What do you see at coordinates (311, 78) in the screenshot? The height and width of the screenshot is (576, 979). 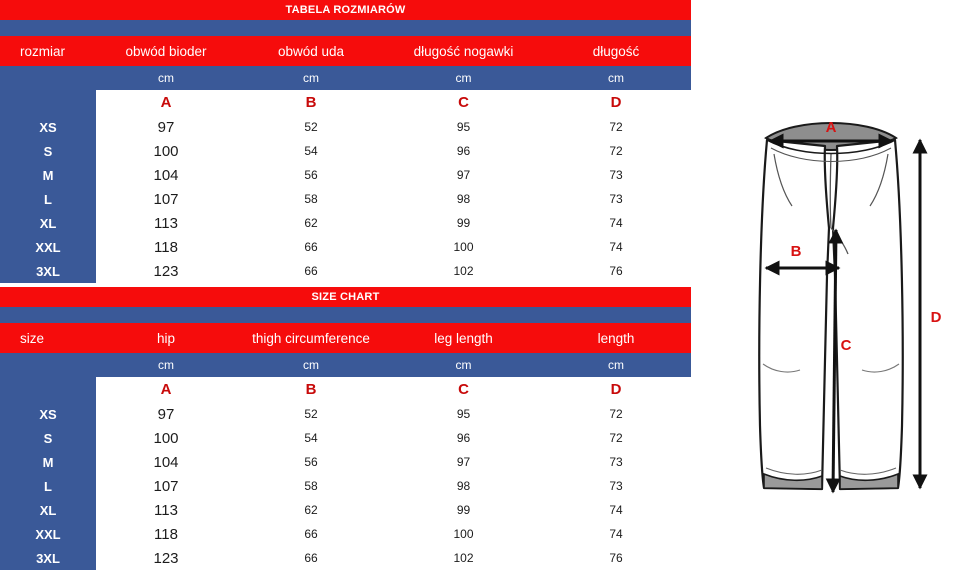 I see `unit-thigh-polish: cm` at bounding box center [311, 78].